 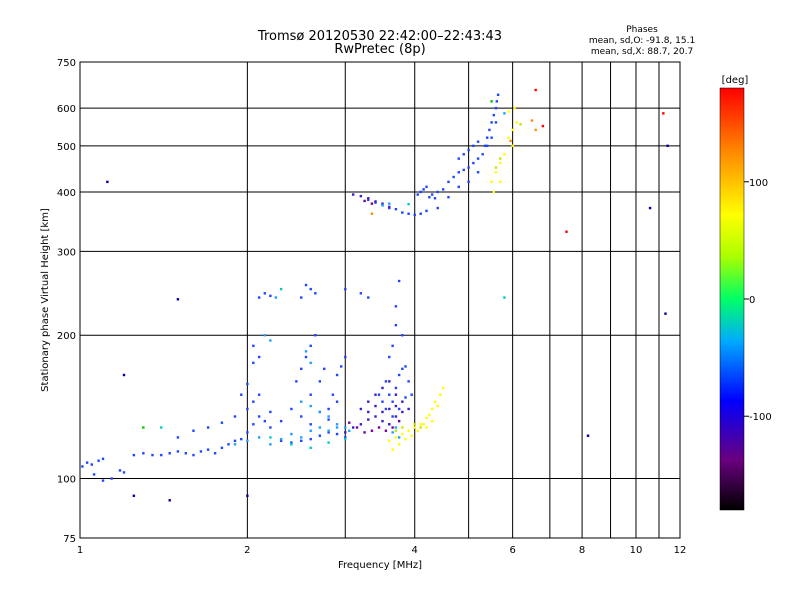 What do you see at coordinates (680, 550) in the screenshot?
I see `x-tick-label: 12` at bounding box center [680, 550].